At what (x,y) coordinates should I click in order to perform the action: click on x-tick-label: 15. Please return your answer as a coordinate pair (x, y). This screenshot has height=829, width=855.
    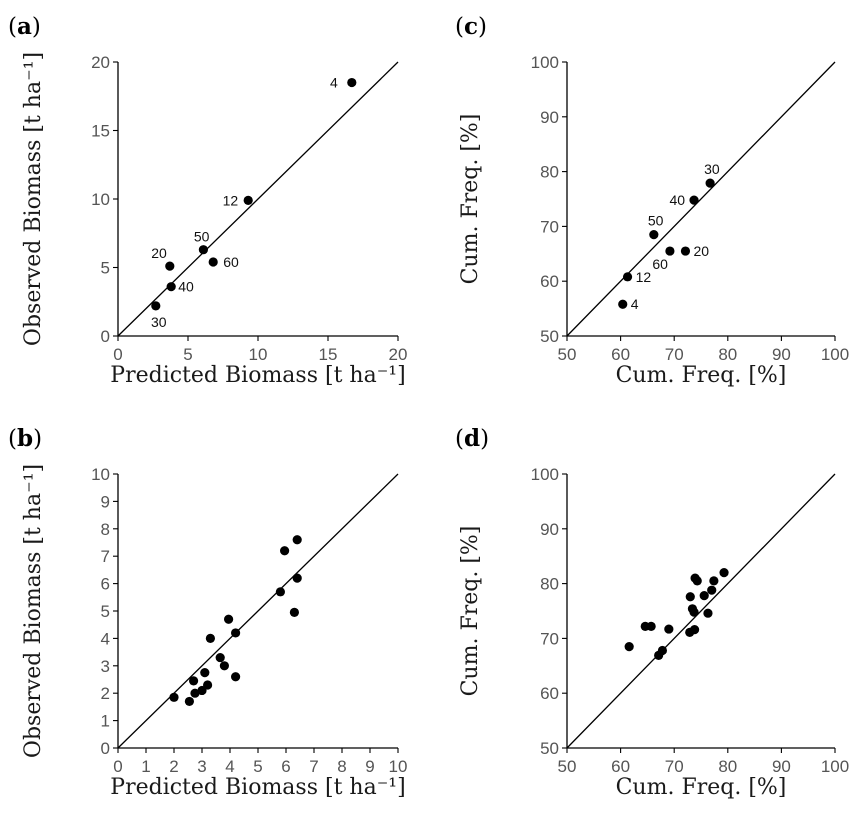
    Looking at the image, I should click on (328, 354).